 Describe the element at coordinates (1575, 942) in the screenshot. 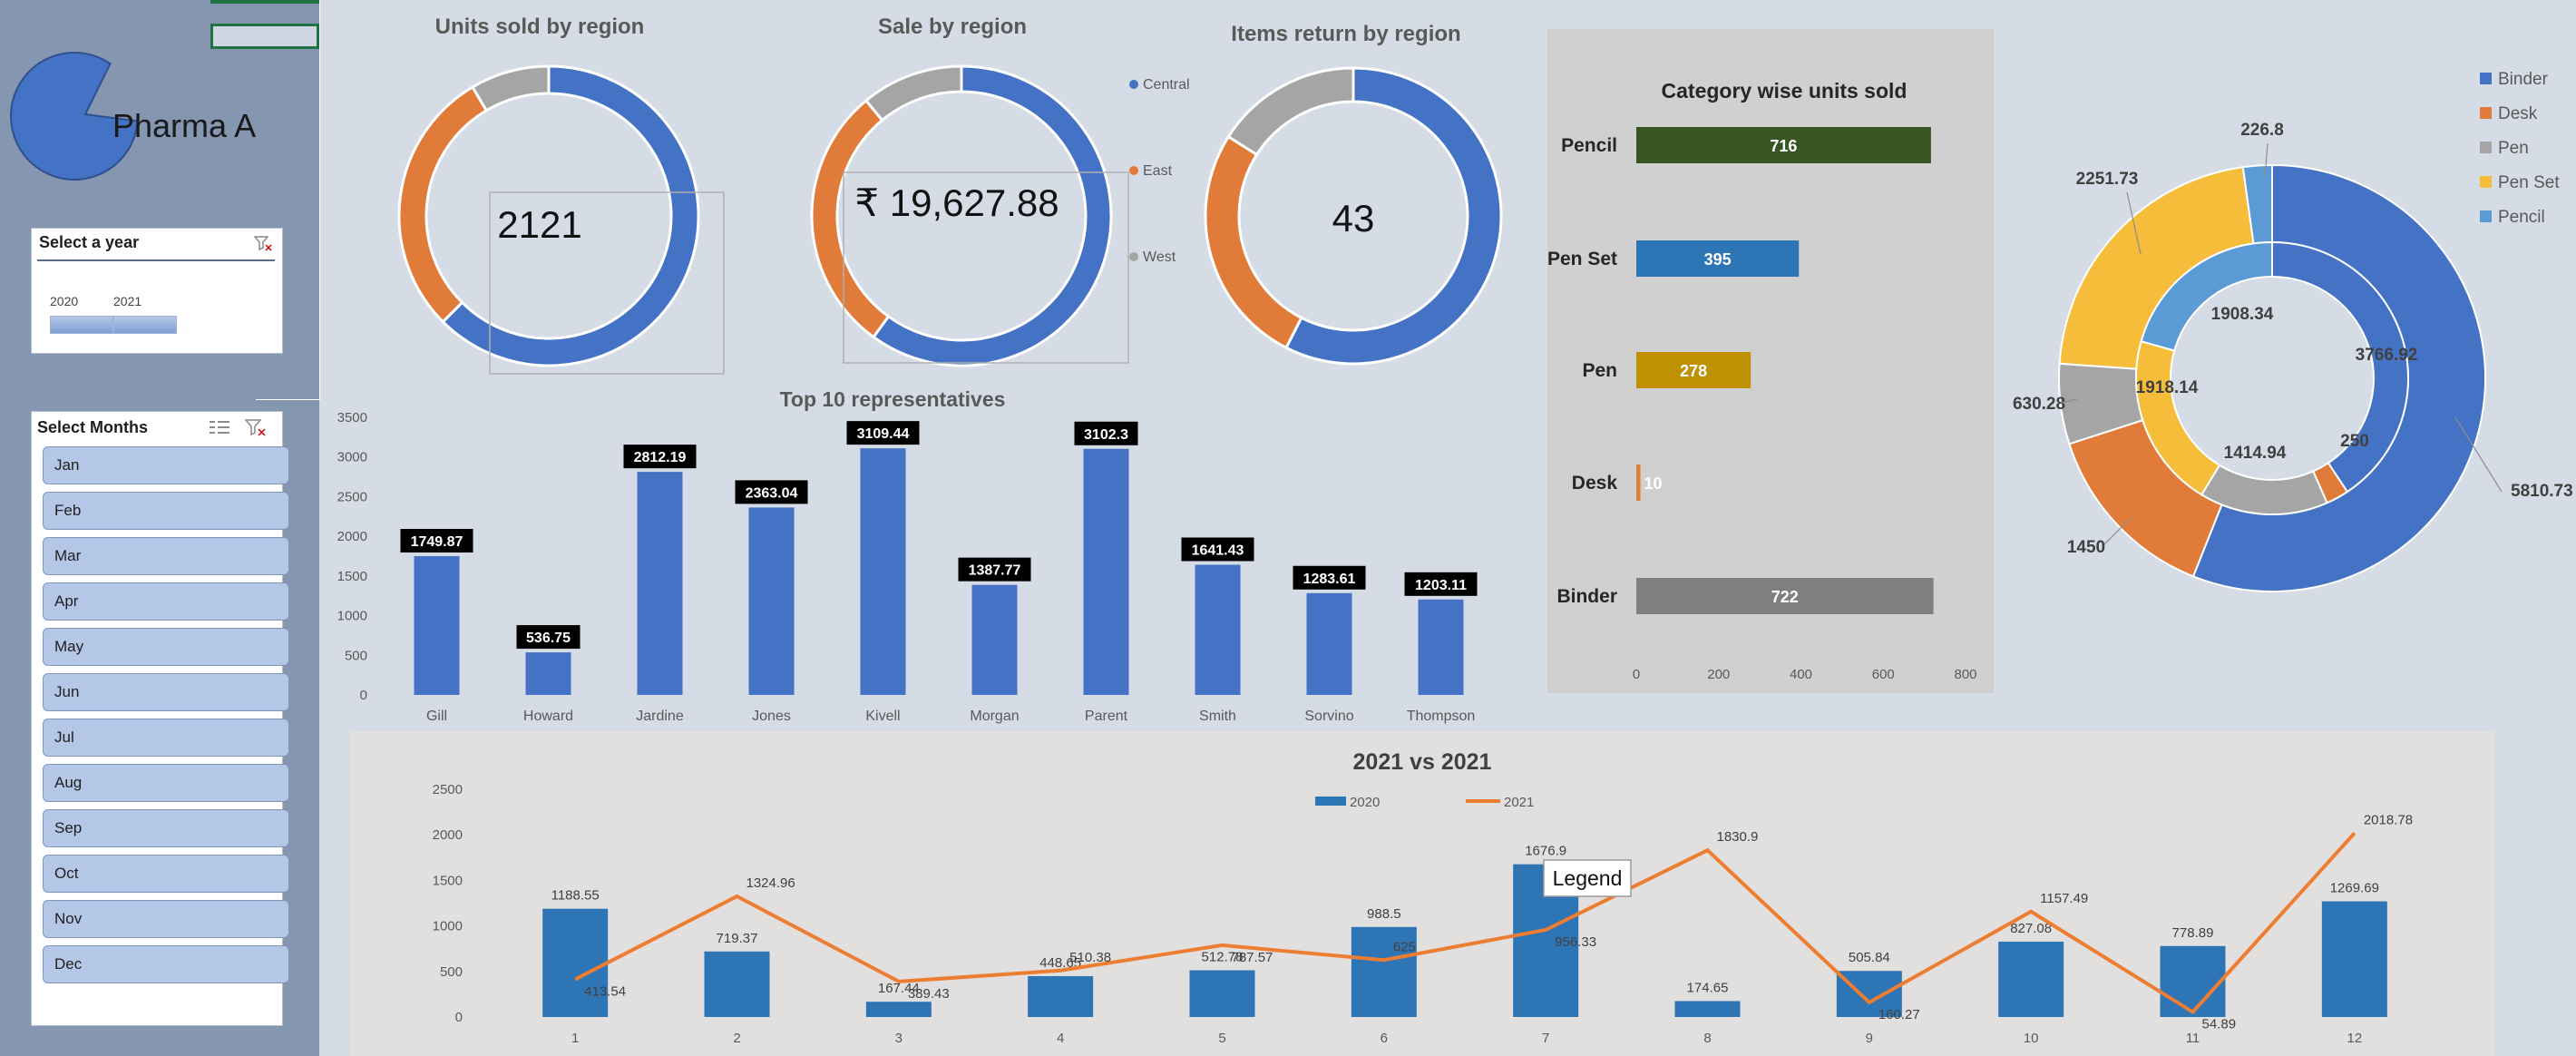

I see `combo-line-label: 956.33` at that location.